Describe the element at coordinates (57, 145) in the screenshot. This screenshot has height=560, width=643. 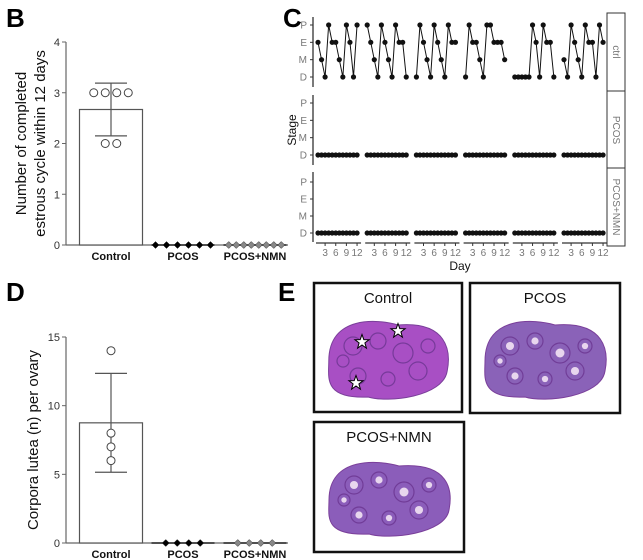
I see `y-tick-label: 2` at that location.